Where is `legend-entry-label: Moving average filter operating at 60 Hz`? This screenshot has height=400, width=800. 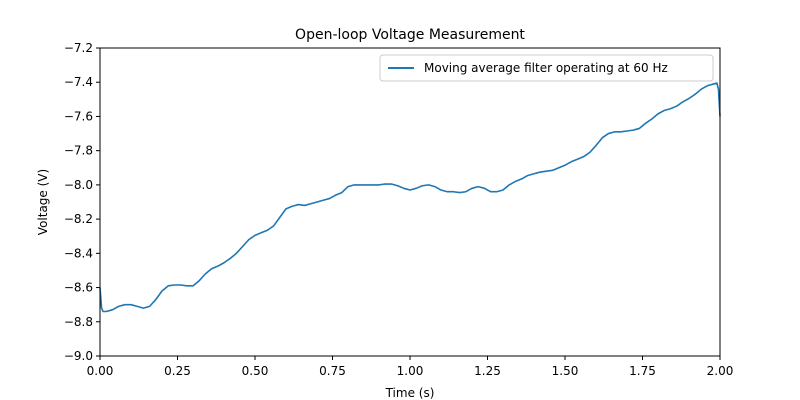
legend-entry-label: Moving average filter operating at 60 Hz is located at coordinates (546, 68).